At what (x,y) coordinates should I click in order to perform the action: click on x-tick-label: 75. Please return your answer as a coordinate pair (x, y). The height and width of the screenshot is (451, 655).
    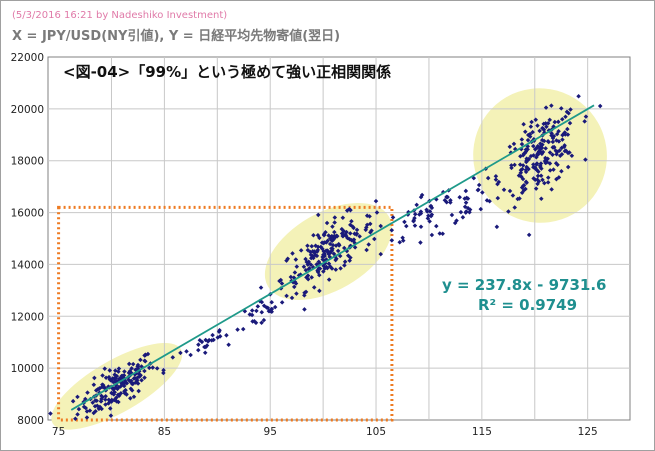
    Looking at the image, I should click on (58, 432).